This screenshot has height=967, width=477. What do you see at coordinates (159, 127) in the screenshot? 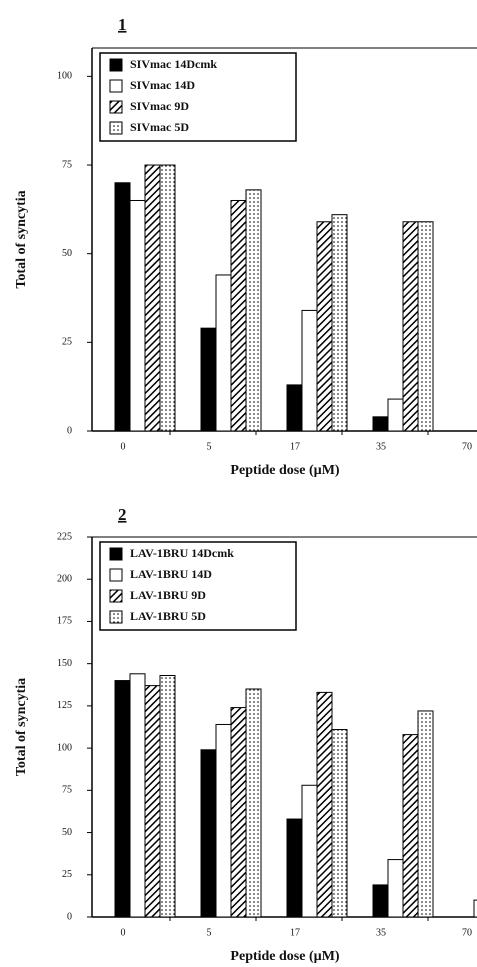
I see `legend-label: SIVmac 5D` at bounding box center [159, 127].